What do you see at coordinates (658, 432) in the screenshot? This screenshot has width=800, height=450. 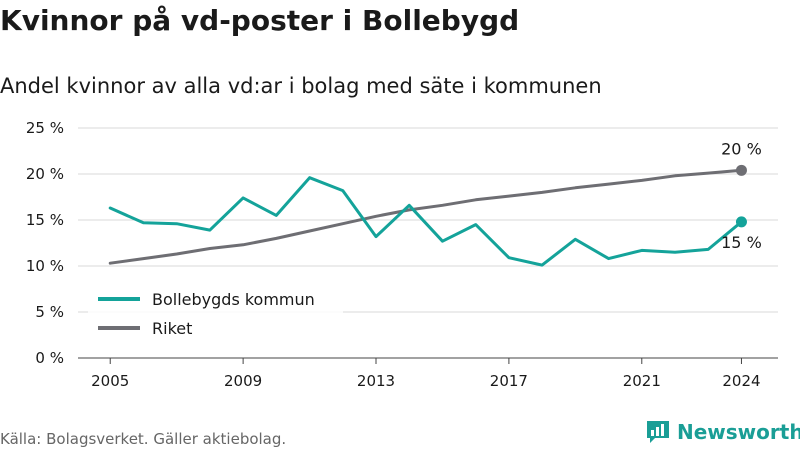 I see `newsworthy-logo-icon` at bounding box center [658, 432].